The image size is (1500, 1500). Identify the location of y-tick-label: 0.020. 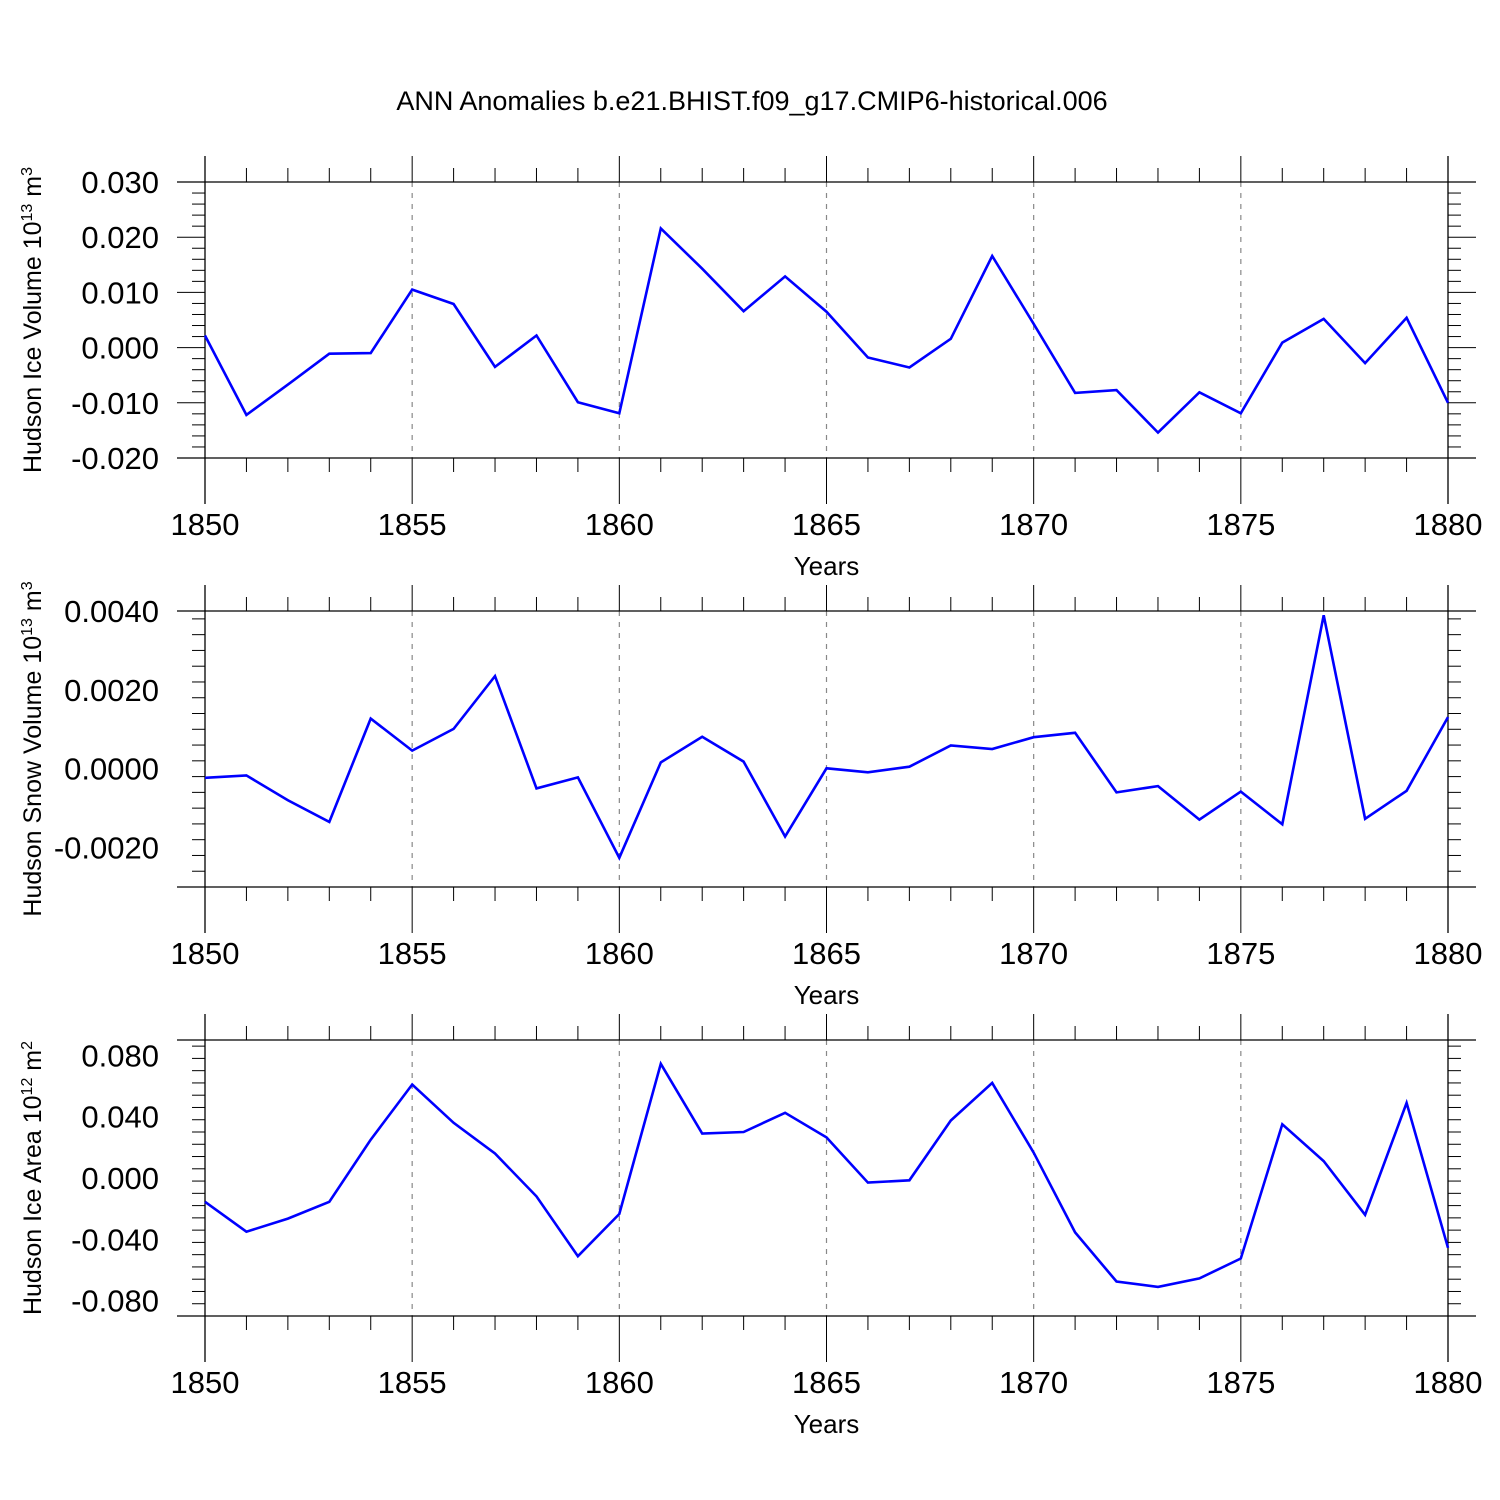
(120, 237).